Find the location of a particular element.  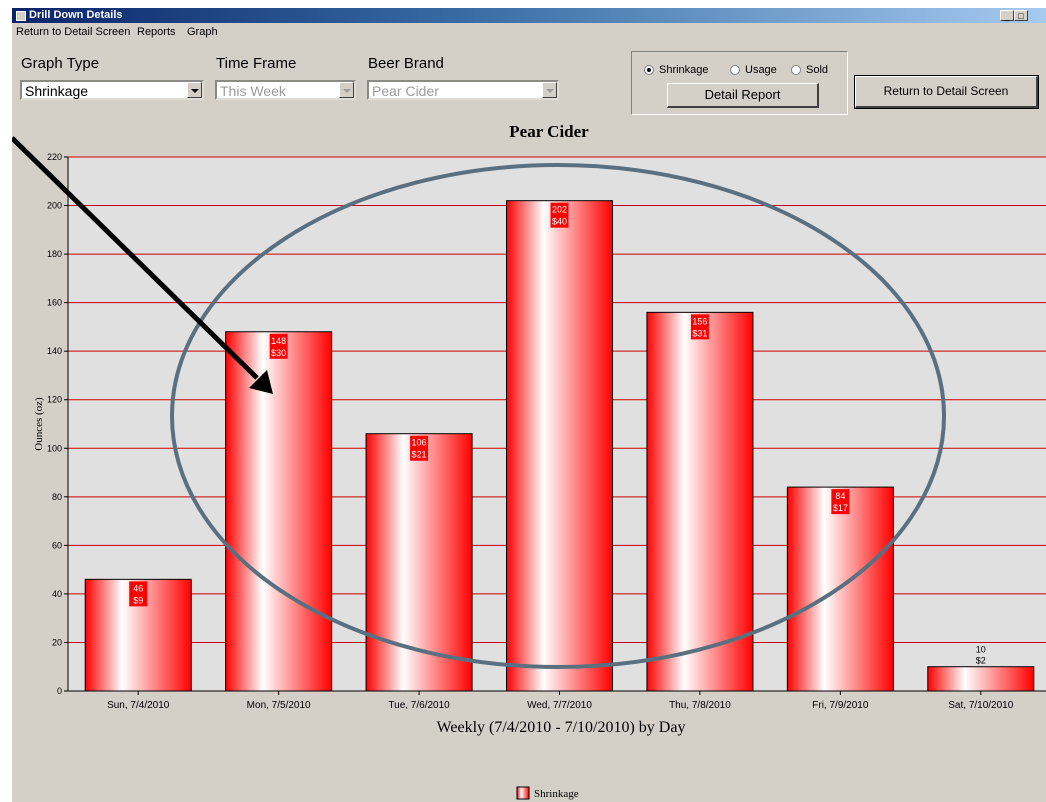

y-tick-label: 100 is located at coordinates (54, 448).